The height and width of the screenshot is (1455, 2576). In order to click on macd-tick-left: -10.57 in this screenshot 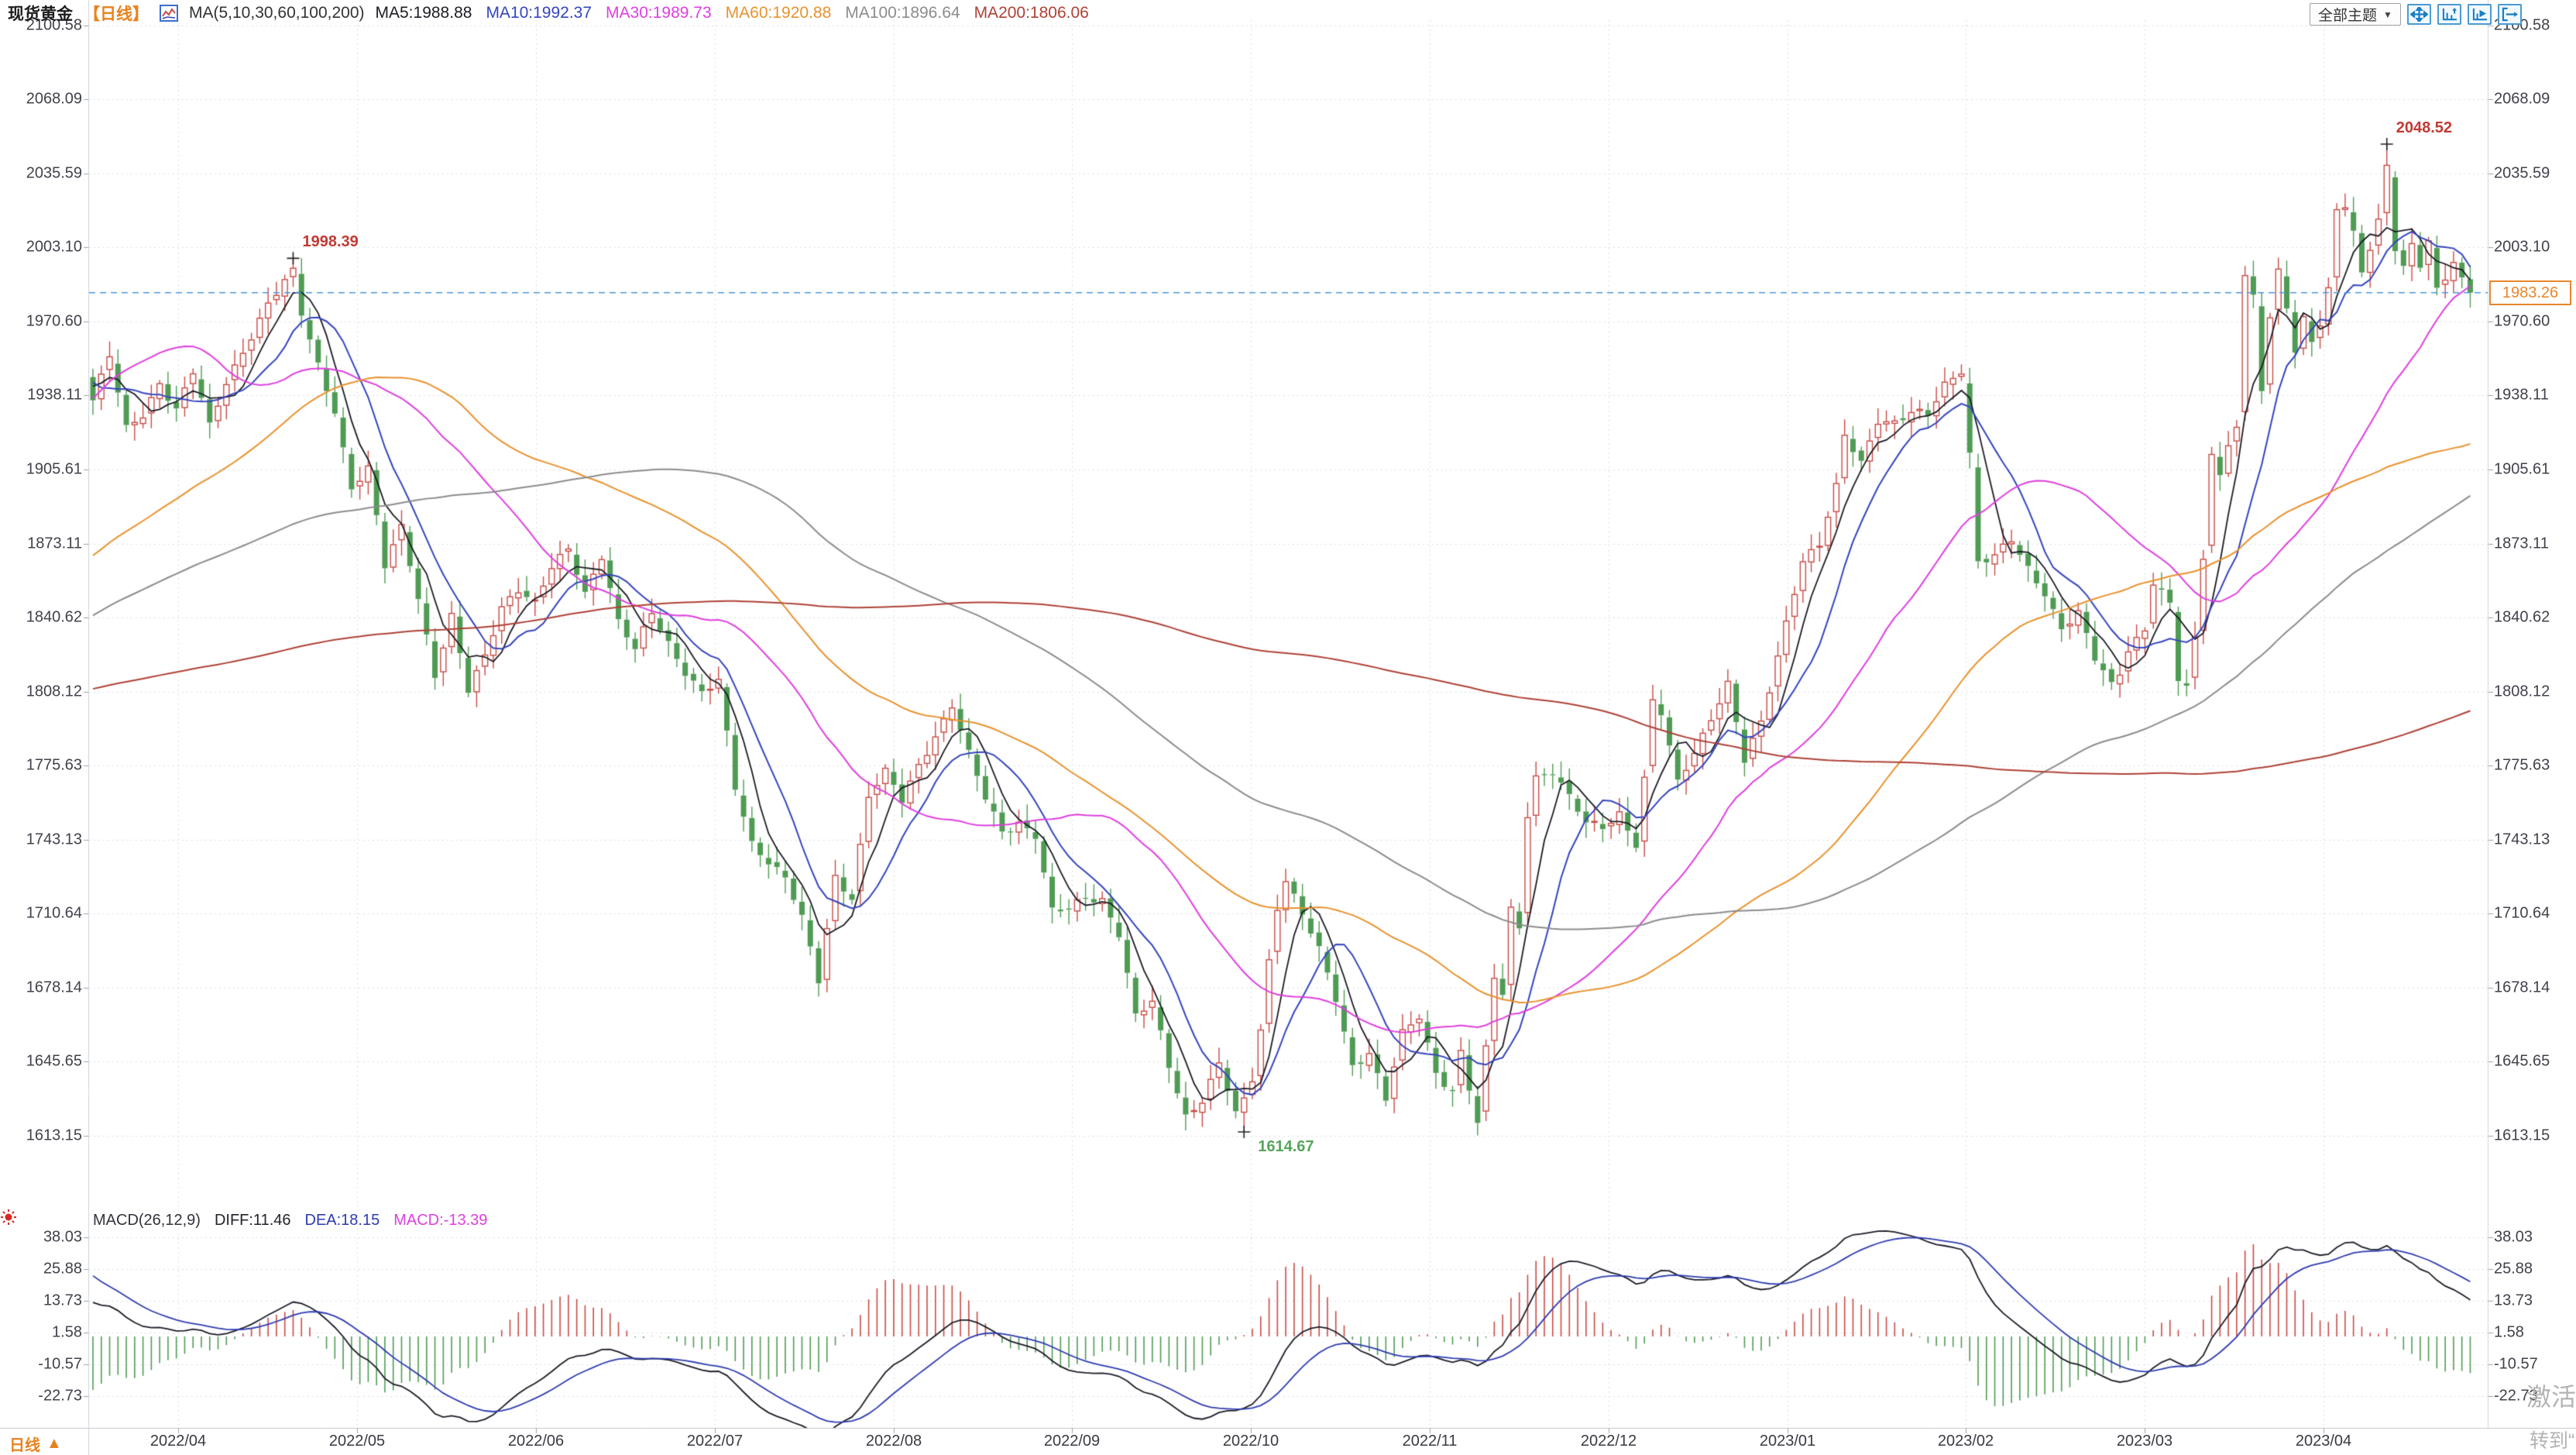, I will do `click(60, 1364)`.